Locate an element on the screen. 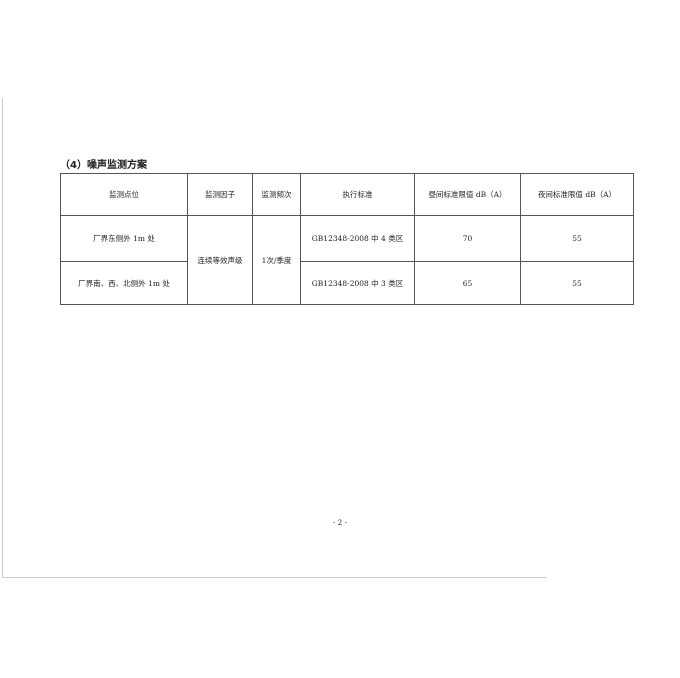 This screenshot has height=678, width=680. page-number: - 2 - is located at coordinates (340, 523).